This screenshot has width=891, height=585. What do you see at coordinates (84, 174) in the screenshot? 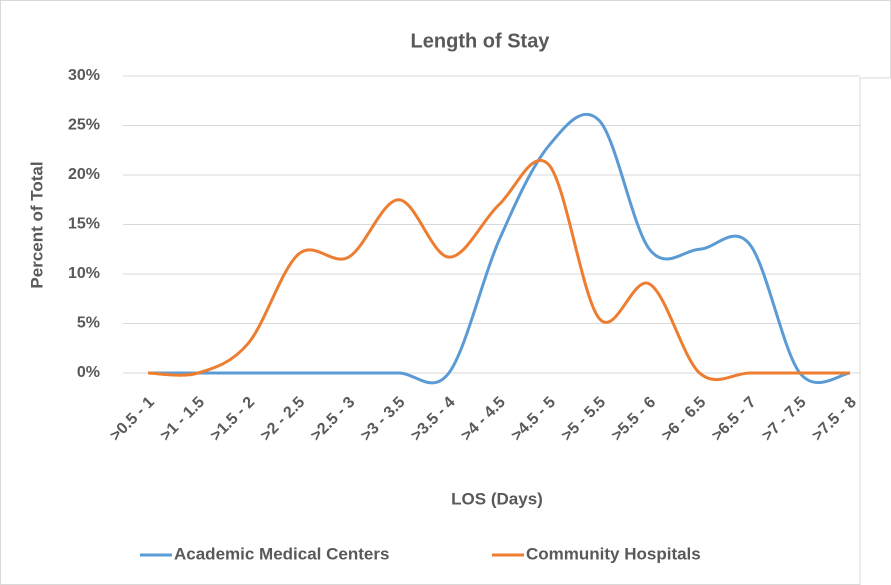
I see `y-tick-label: 20%` at bounding box center [84, 174].